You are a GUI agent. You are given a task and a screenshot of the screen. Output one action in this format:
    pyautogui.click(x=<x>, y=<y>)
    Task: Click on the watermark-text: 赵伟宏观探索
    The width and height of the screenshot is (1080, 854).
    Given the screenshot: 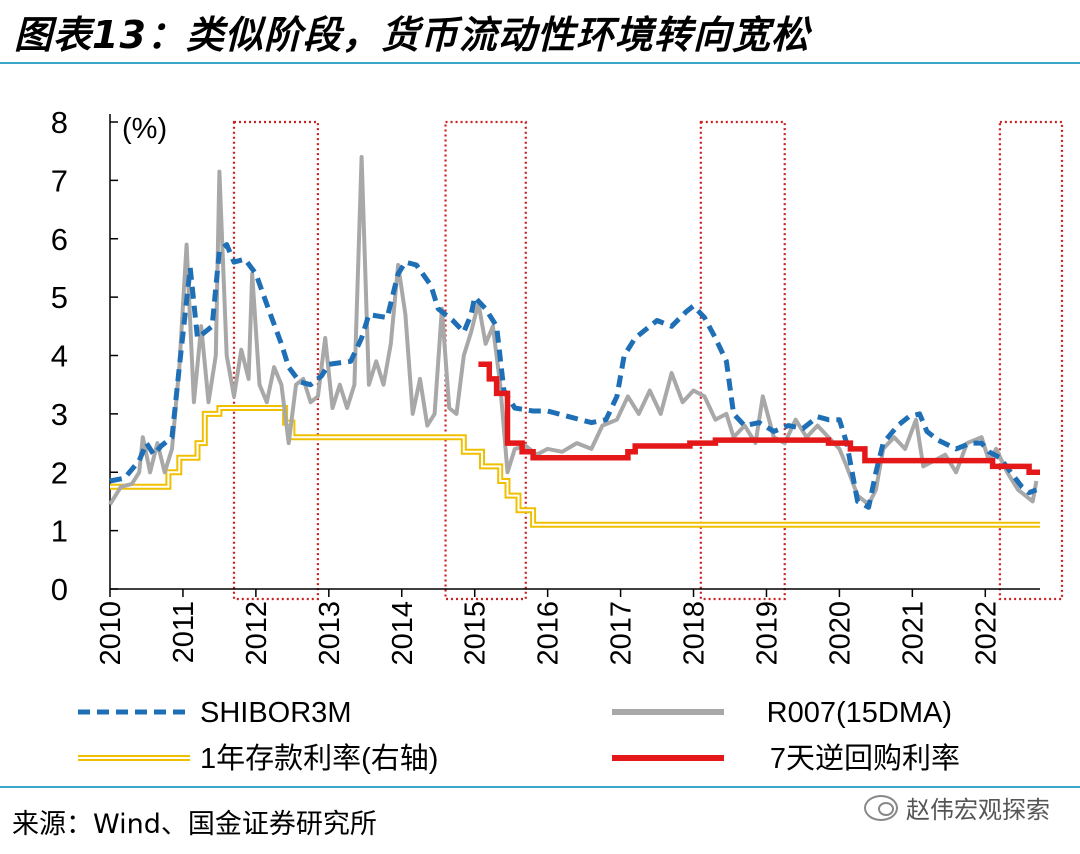 What is the action you would take?
    pyautogui.click(x=978, y=810)
    